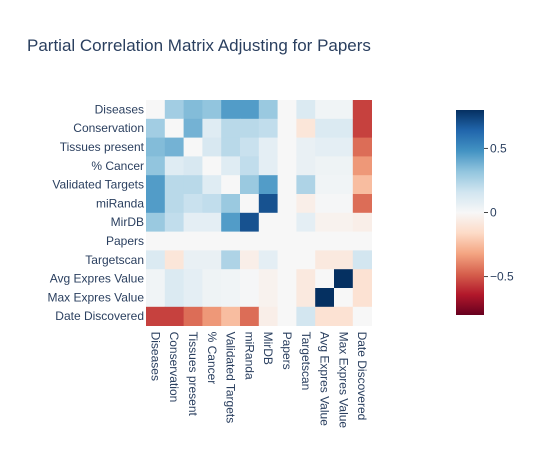 This screenshot has width=536, height=450. Describe the element at coordinates (250, 147) in the screenshot. I see `heatmap-cell-r2-c5` at that location.